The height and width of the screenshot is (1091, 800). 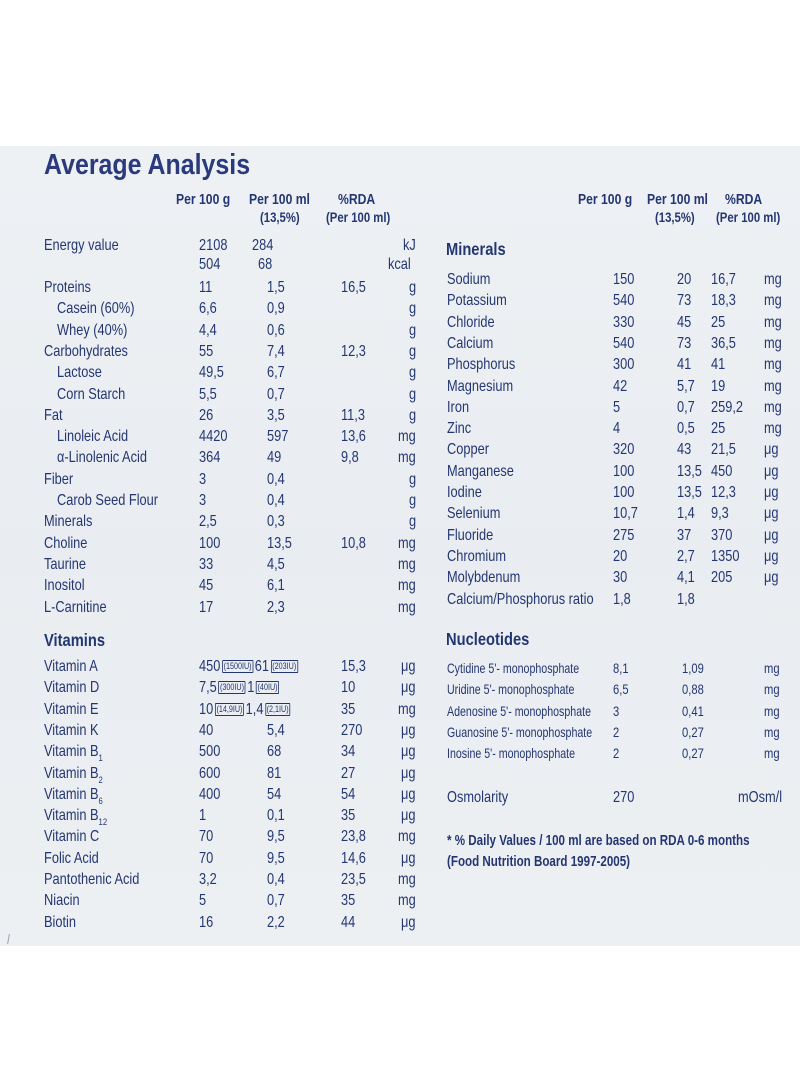 I want to click on table-row: Vitamin B6 400 54 54 μg, so click(x=400, y=795).